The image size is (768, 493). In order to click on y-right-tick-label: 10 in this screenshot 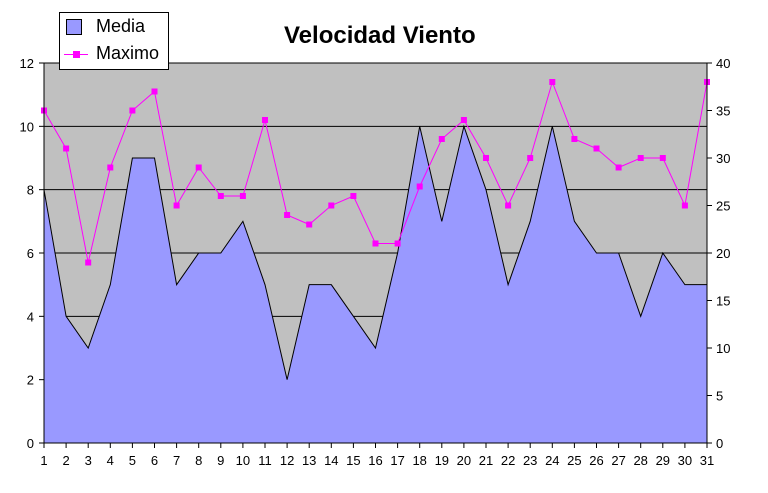, I will do `click(723, 348)`.